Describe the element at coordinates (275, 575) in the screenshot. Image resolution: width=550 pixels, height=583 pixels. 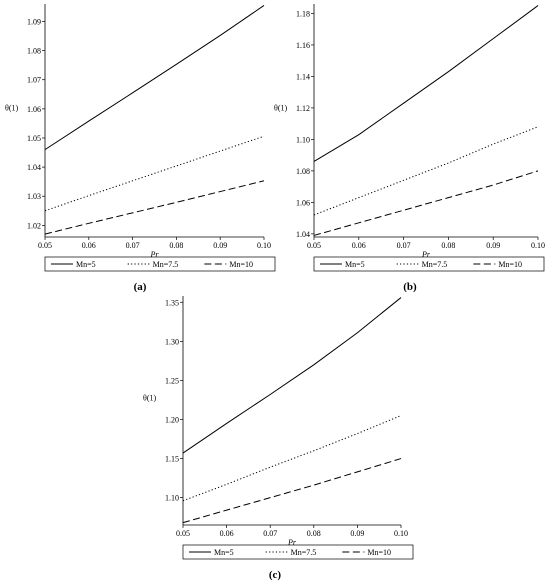
I see `panel-label: (c)` at that location.